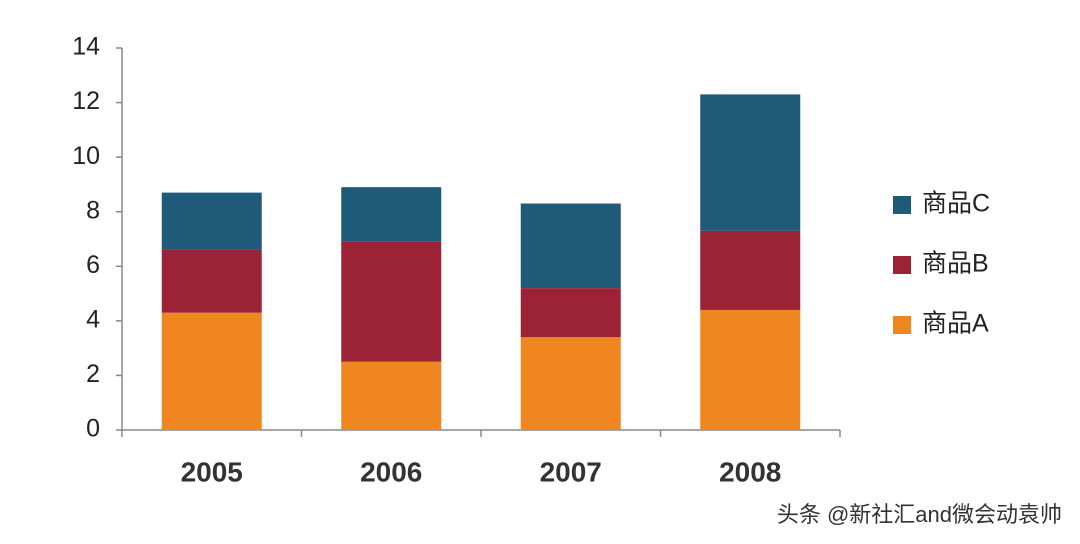 Image resolution: width=1080 pixels, height=544 pixels. What do you see at coordinates (93, 319) in the screenshot?
I see `y-tick-label: 4` at bounding box center [93, 319].